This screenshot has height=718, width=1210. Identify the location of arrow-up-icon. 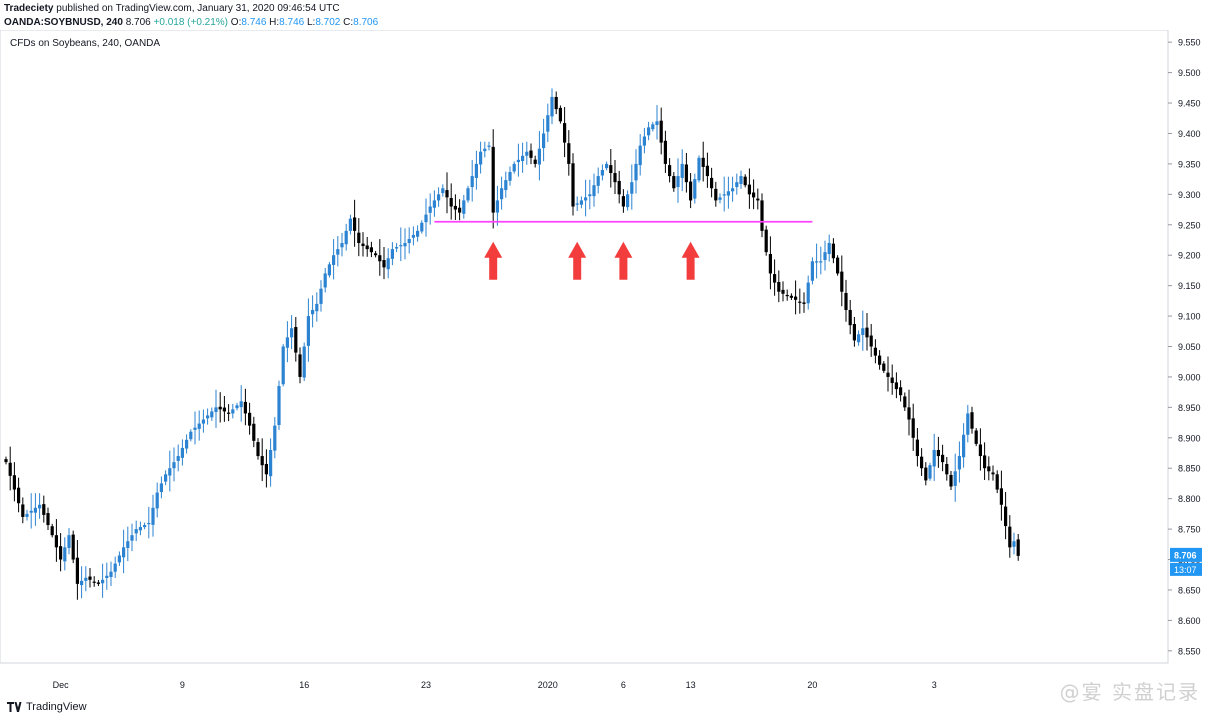
(623, 260).